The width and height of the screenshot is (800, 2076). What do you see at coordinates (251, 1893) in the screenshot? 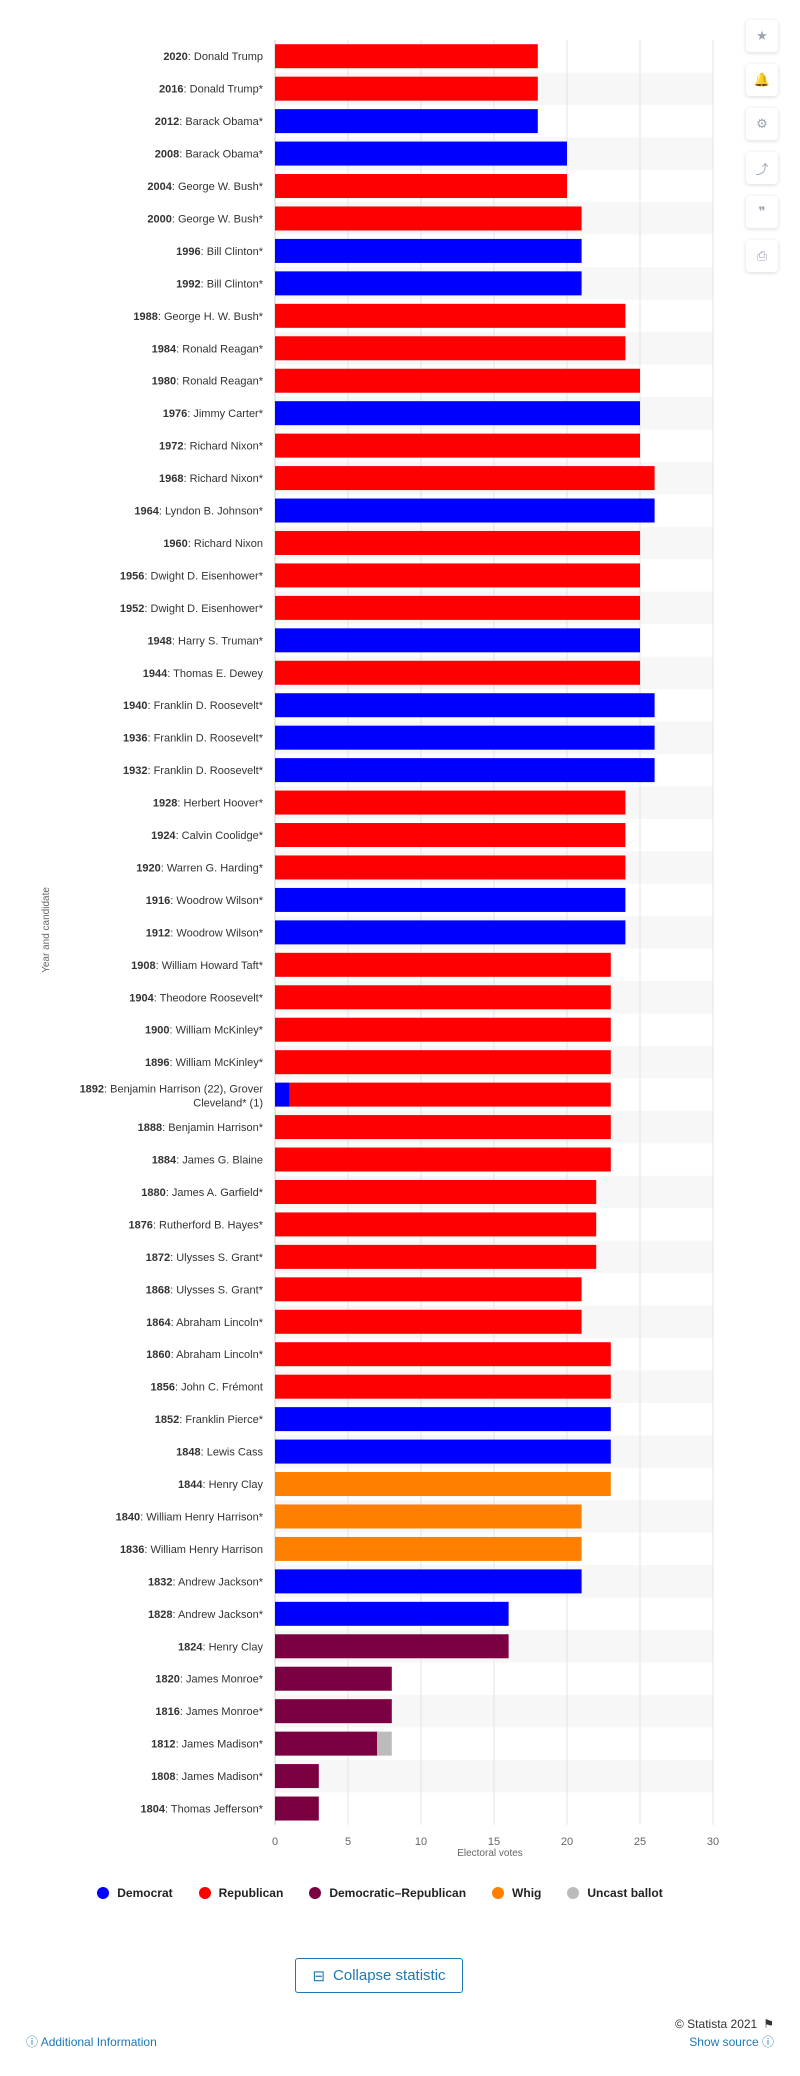
I see `legend-label: Republican` at bounding box center [251, 1893].